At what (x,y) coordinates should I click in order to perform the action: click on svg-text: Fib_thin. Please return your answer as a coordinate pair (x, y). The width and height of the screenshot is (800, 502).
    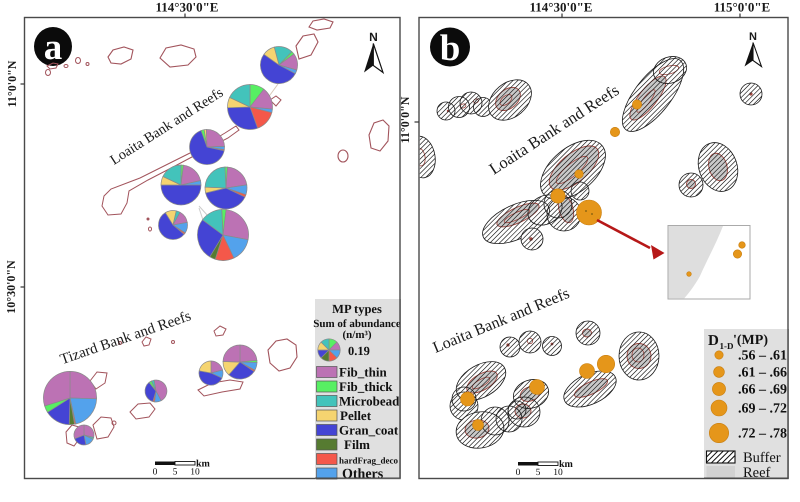
    Looking at the image, I should click on (363, 372).